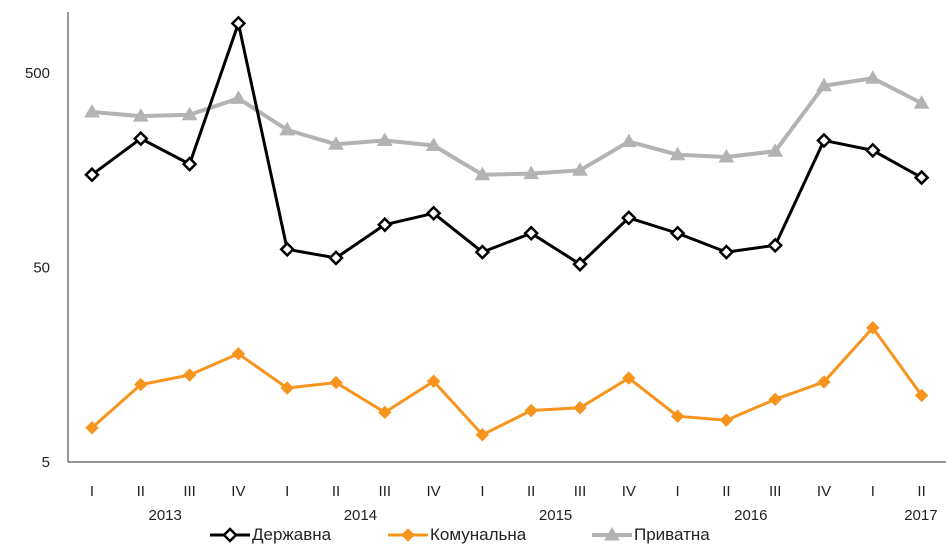 The height and width of the screenshot is (550, 948). I want to click on legend-item: Приватна, so click(651, 534).